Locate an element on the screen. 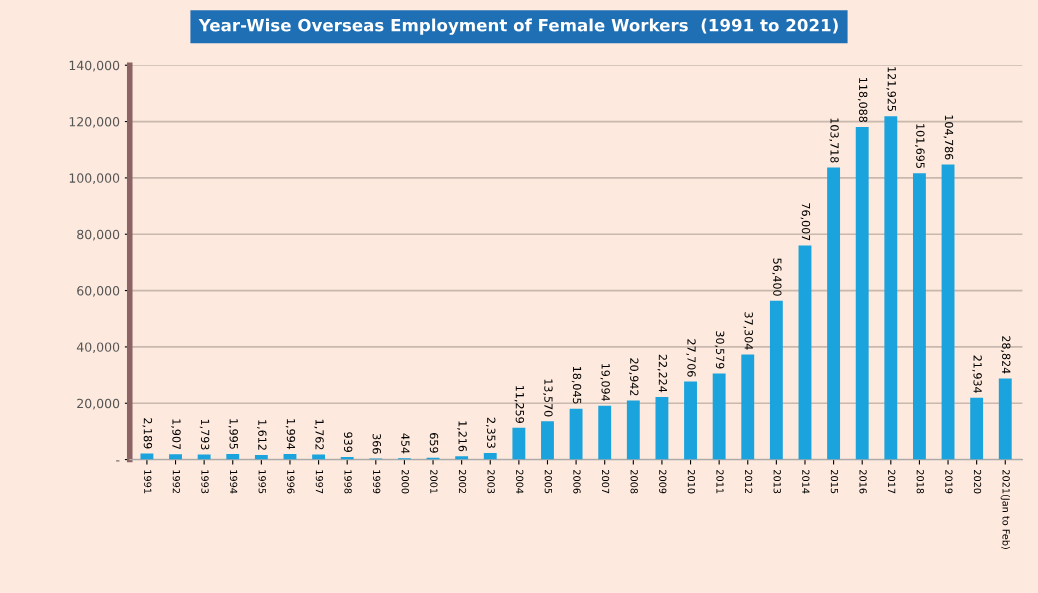 The image size is (1038, 593). x-tick-label: 1991 is located at coordinates (148, 482).